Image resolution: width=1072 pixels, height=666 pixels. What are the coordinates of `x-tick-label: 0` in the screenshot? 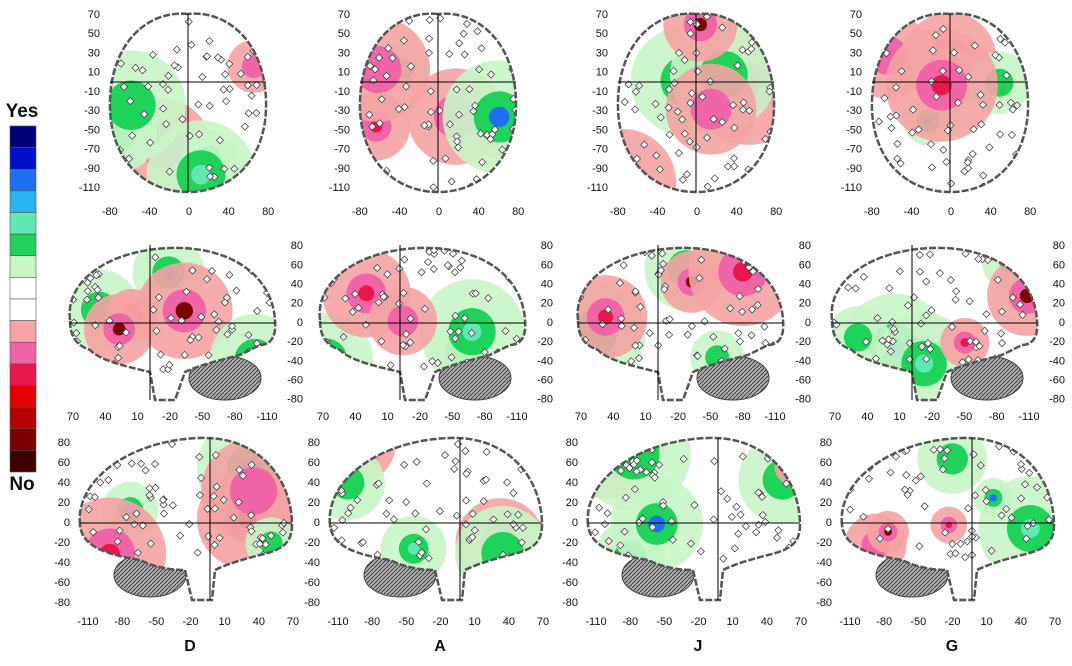 It's located at (439, 212).